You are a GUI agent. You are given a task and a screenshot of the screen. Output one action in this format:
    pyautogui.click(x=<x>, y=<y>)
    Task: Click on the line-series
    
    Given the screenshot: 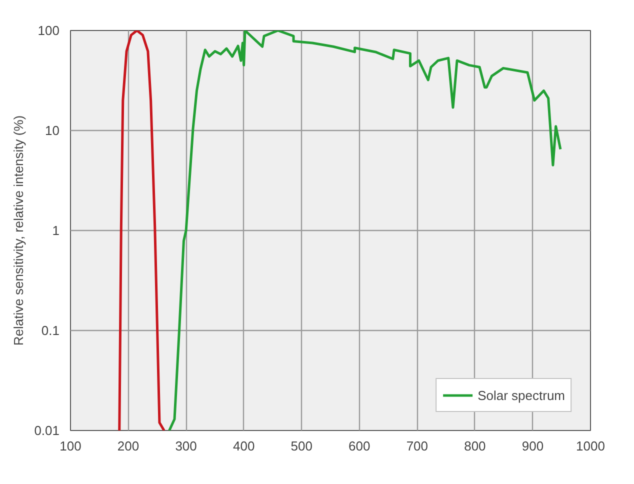 What is the action you would take?
    pyautogui.click(x=142, y=230)
    